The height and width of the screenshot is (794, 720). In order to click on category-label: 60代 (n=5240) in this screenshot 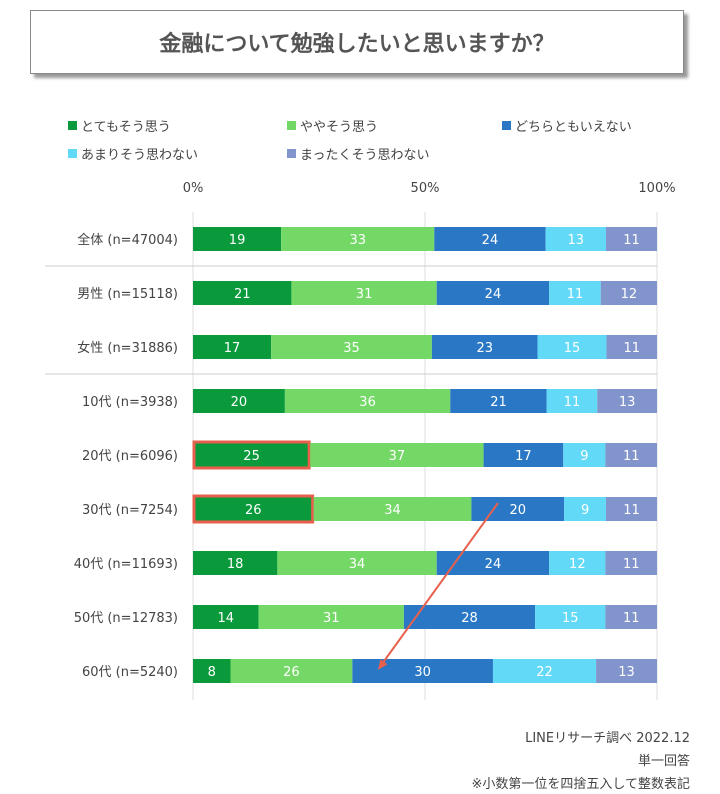, I will do `click(130, 672)`.